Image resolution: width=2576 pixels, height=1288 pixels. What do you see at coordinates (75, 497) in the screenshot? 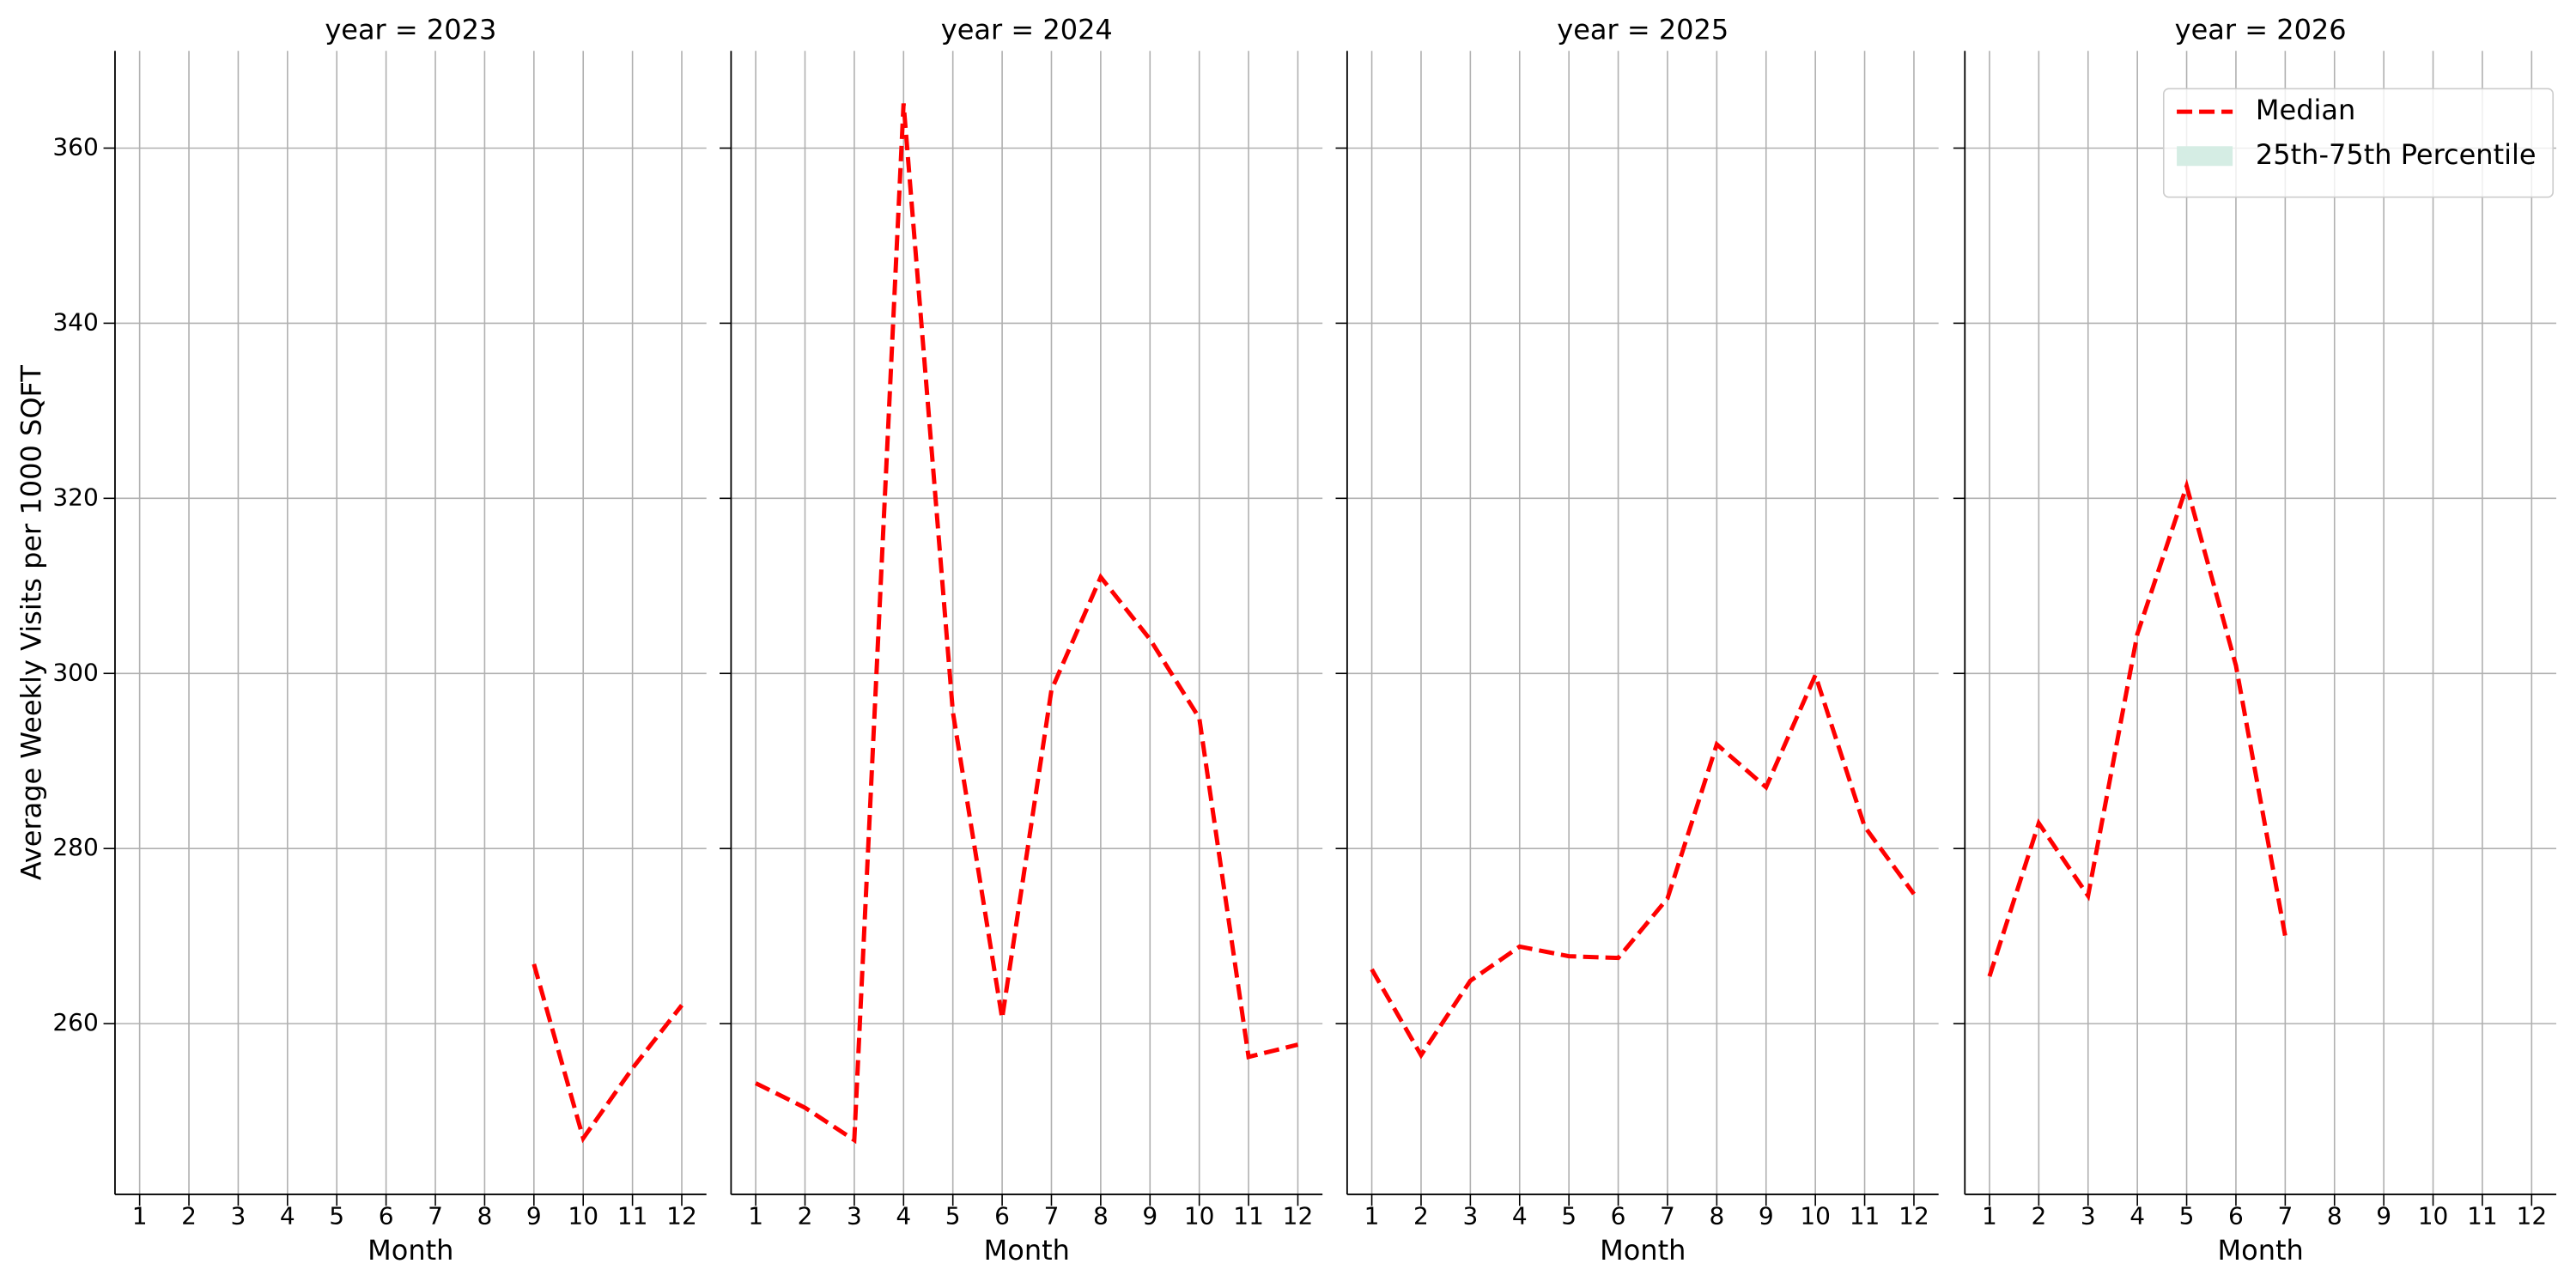
I see `y-tick-label: 320` at bounding box center [75, 497].